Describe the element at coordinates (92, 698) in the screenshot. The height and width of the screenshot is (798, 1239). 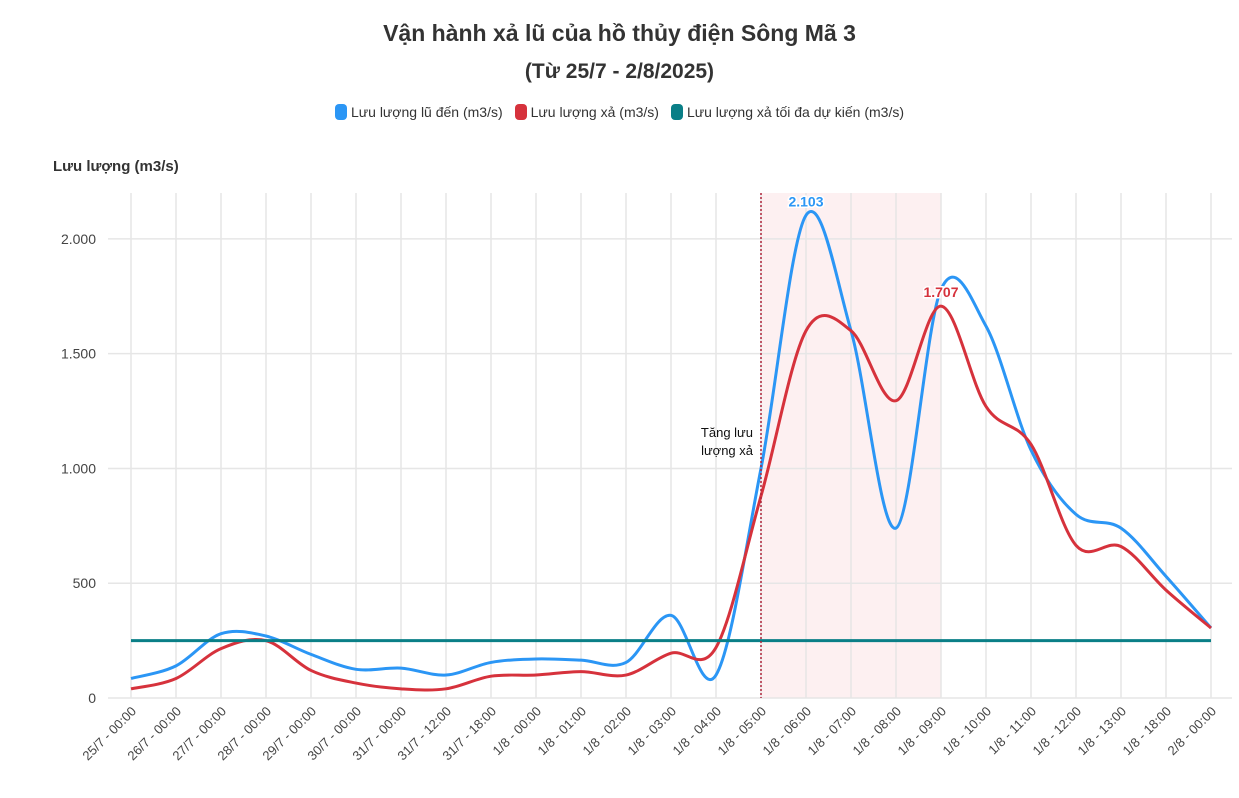
I see `y-tick-label: 0` at that location.